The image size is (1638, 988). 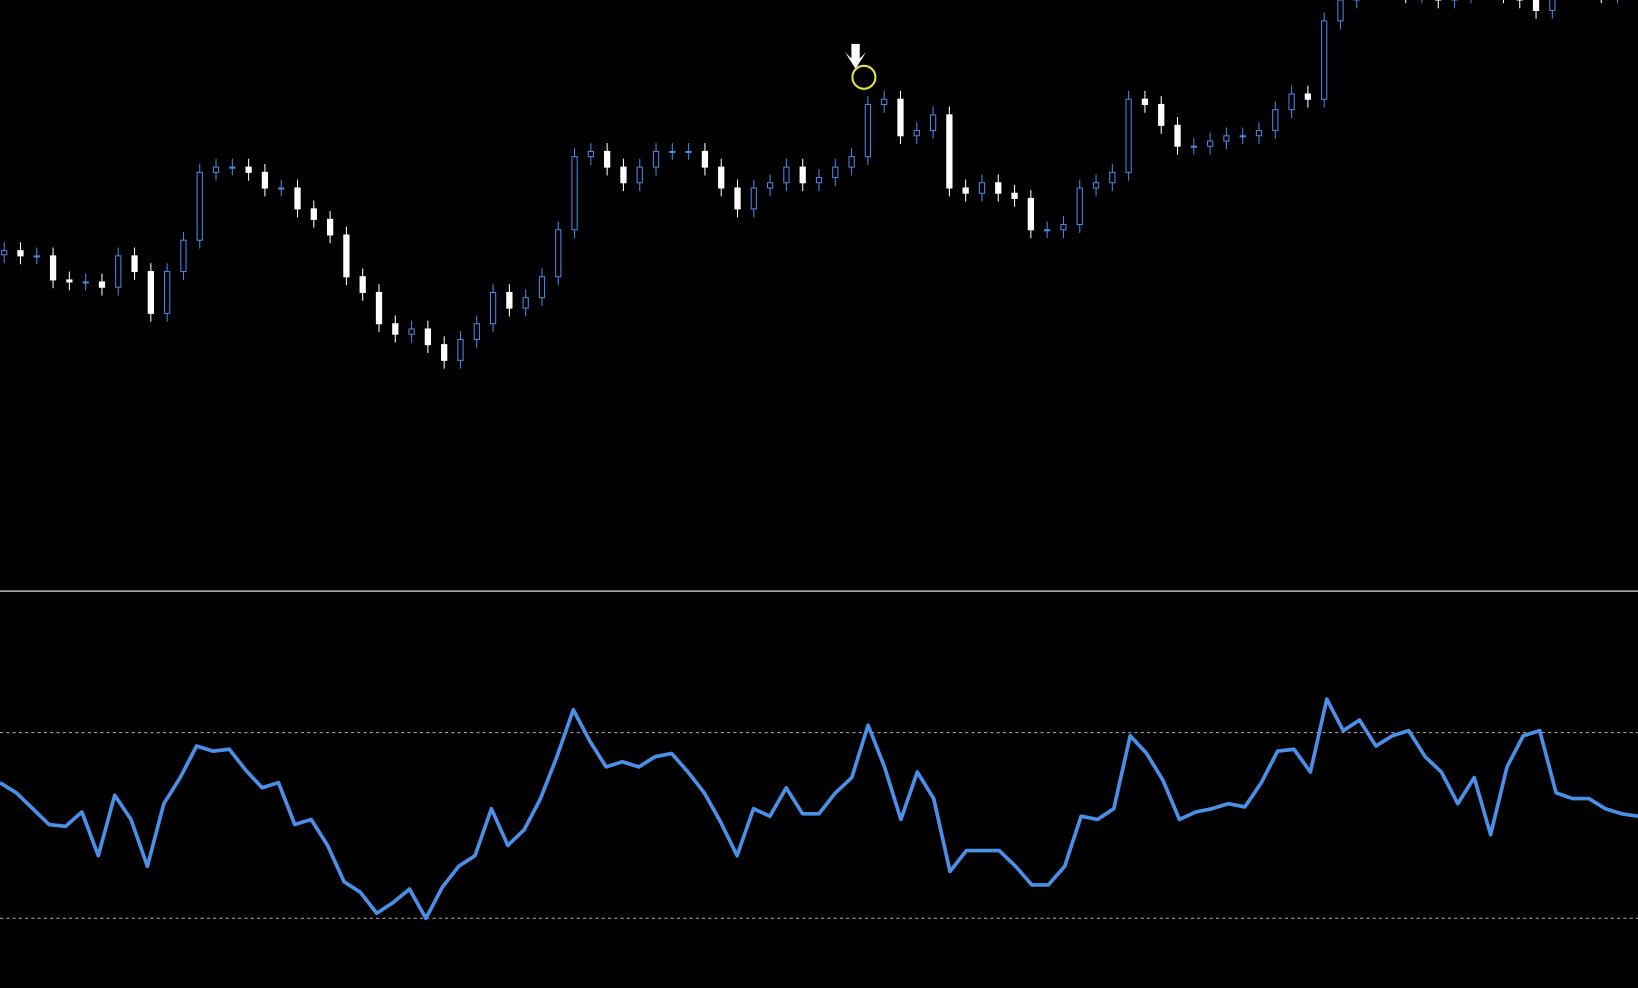 I want to click on sell-arrow, so click(x=856, y=56).